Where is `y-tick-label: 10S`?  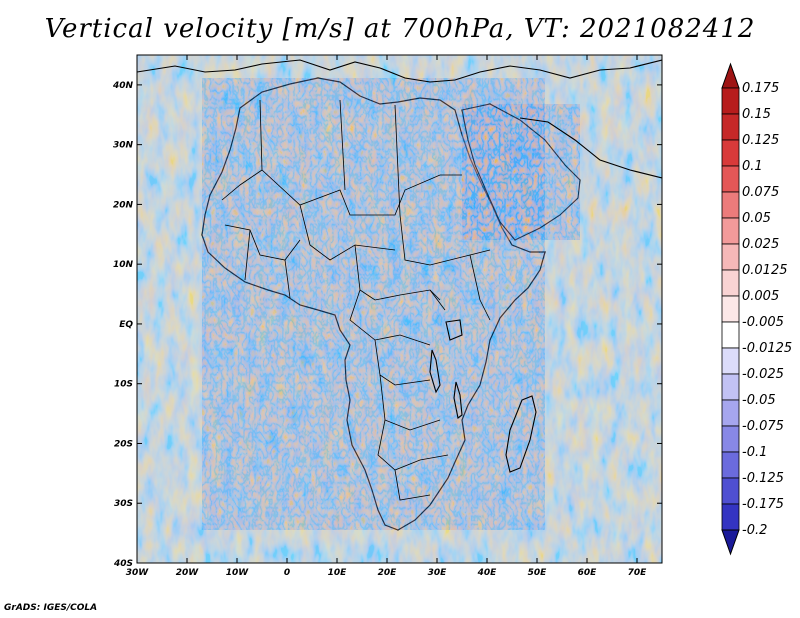 y-tick-label: 10S is located at coordinates (123, 385).